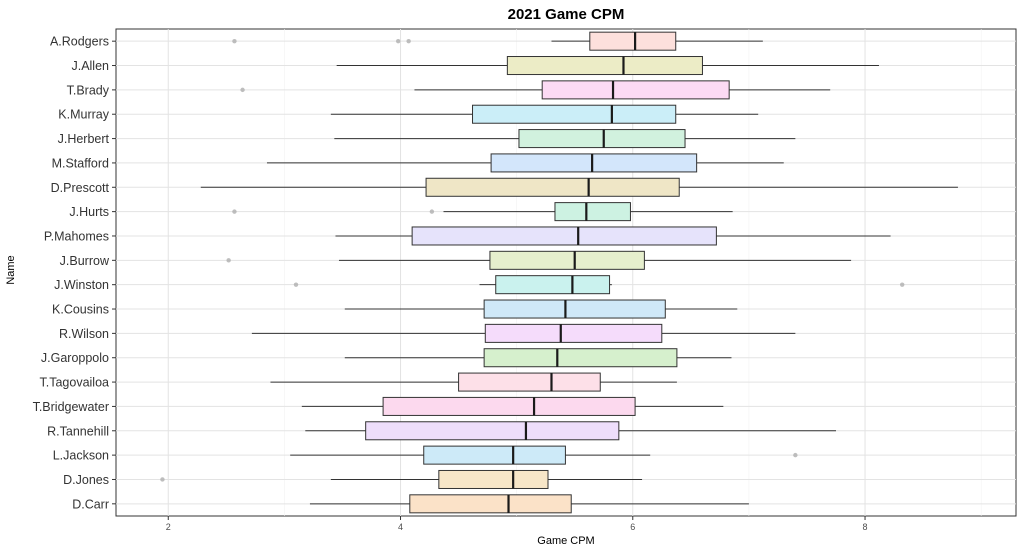 This screenshot has height=551, width=1024. I want to click on box-R.Tannehill, so click(570, 431).